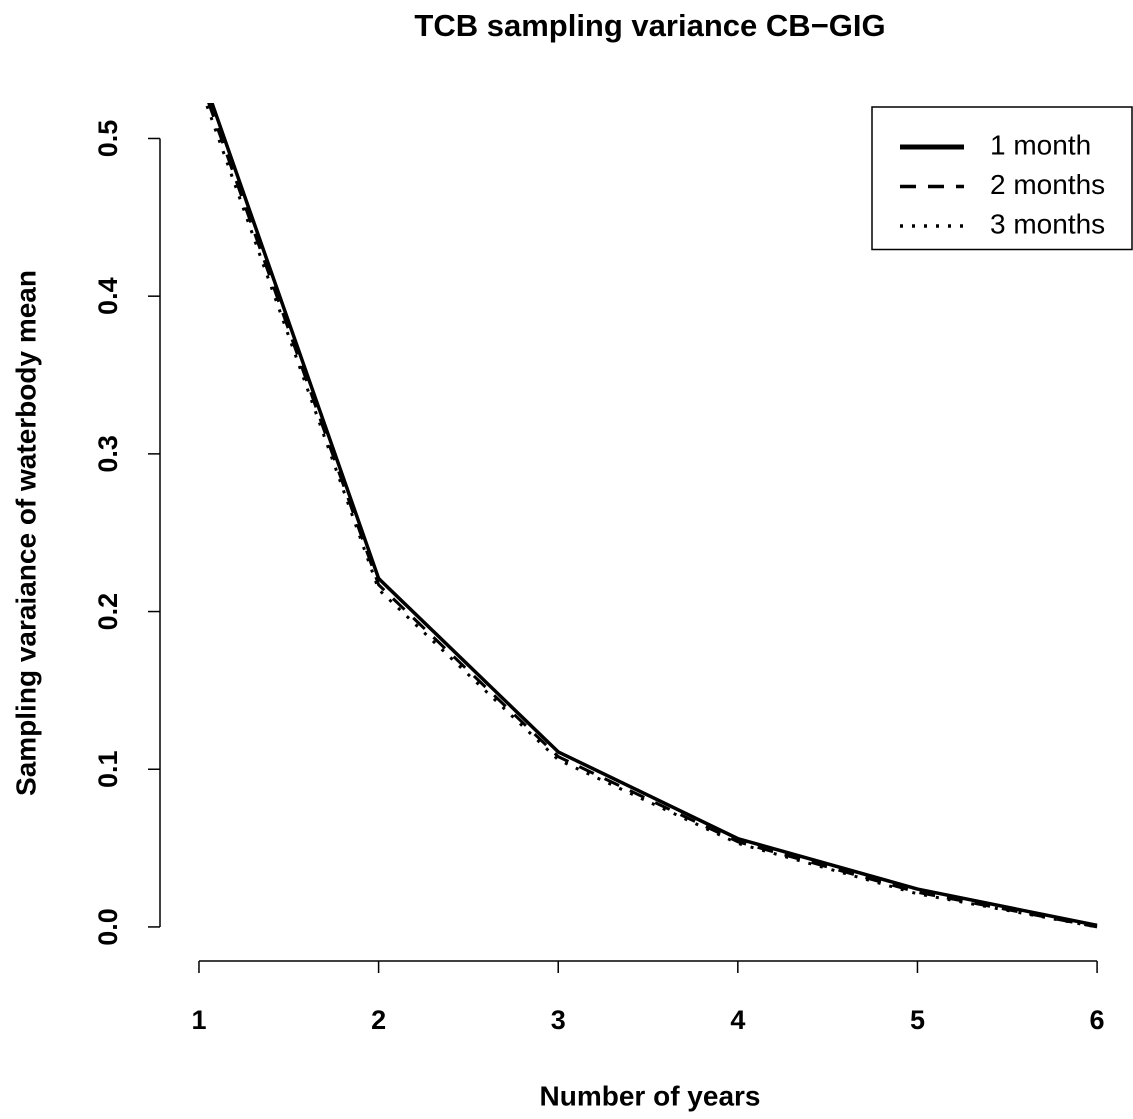  I want to click on x-tick-label: 5, so click(917, 1020).